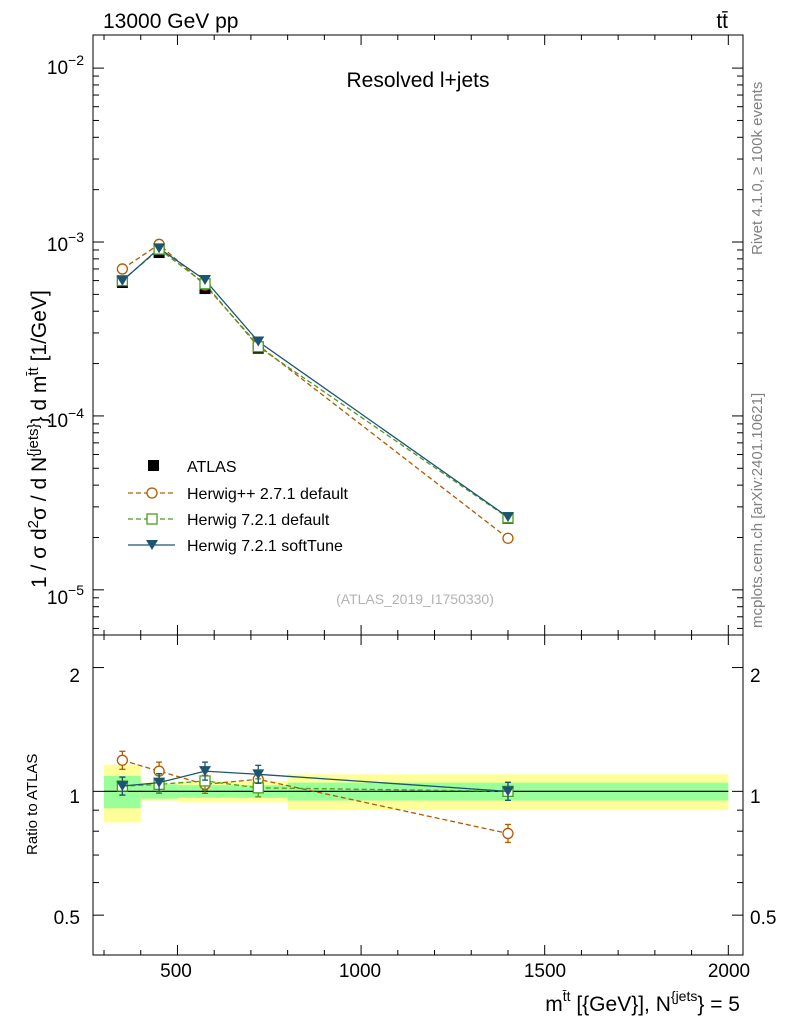 The height and width of the screenshot is (1024, 786). Describe the element at coordinates (65, 330) in the screenshot. I see `main-ytick-labels: 10⁻² 10⁻³ 10⁻⁴ 10⁻⁵` at that location.